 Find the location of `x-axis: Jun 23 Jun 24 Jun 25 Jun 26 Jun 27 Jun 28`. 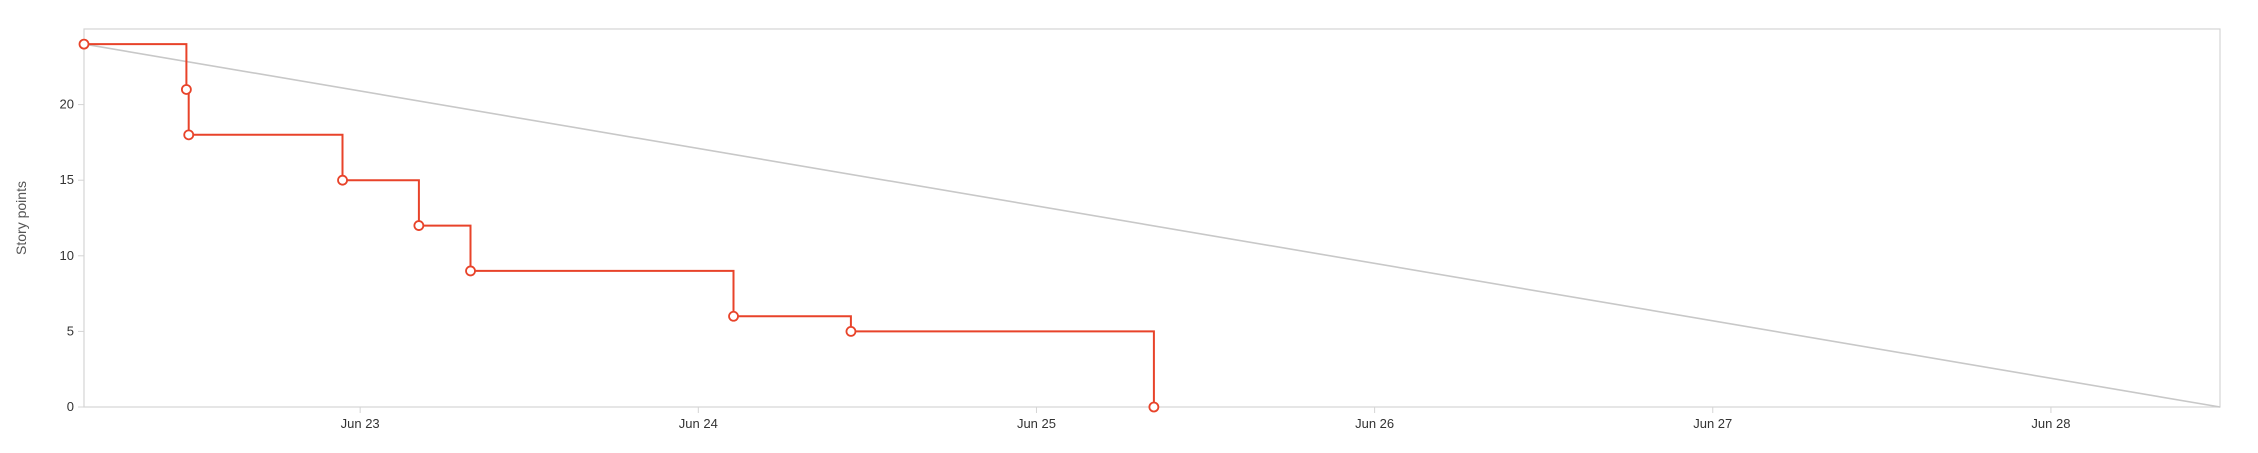

x-axis: Jun 23 Jun 24 Jun 25 Jun 26 Jun 27 Jun 28 is located at coordinates (1205, 419).